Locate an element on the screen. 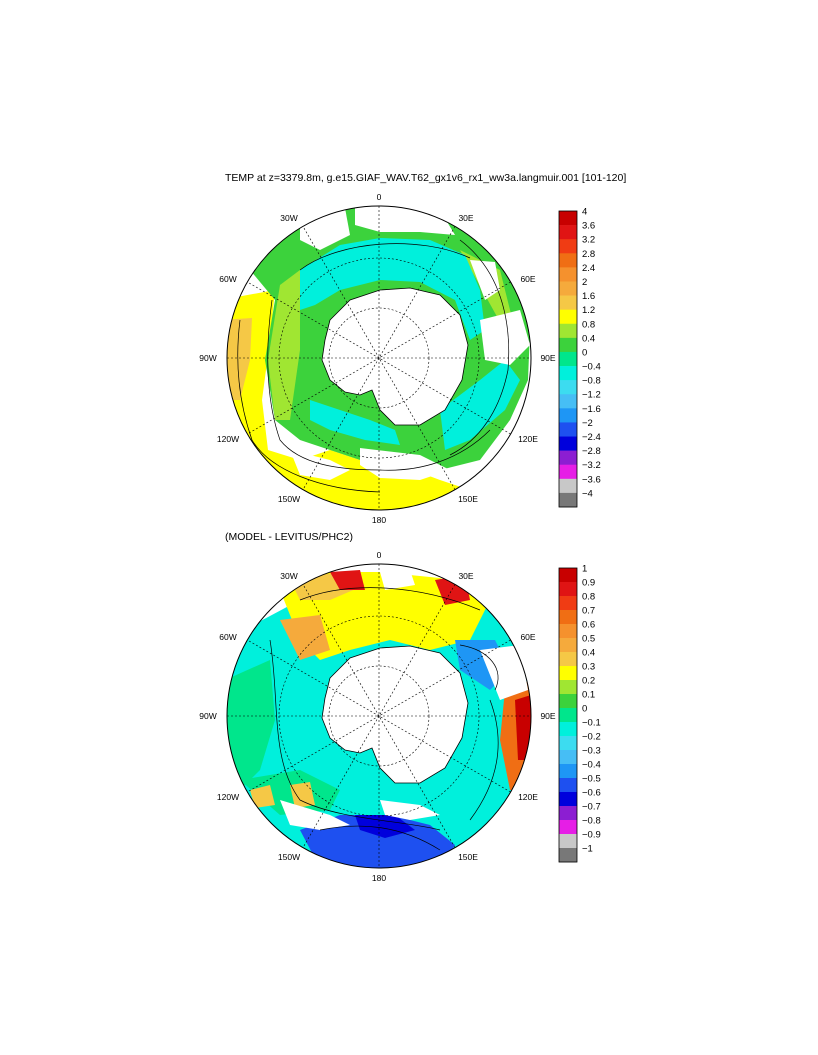 This screenshot has height=1055, width=818. field-green-west is located at coordinates (251, 725).